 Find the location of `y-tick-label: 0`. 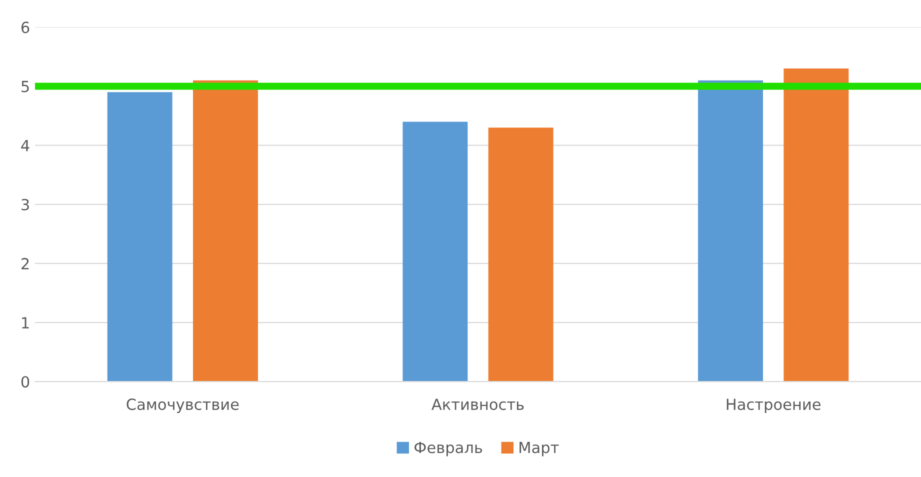

y-tick-label: 0 is located at coordinates (25, 382).